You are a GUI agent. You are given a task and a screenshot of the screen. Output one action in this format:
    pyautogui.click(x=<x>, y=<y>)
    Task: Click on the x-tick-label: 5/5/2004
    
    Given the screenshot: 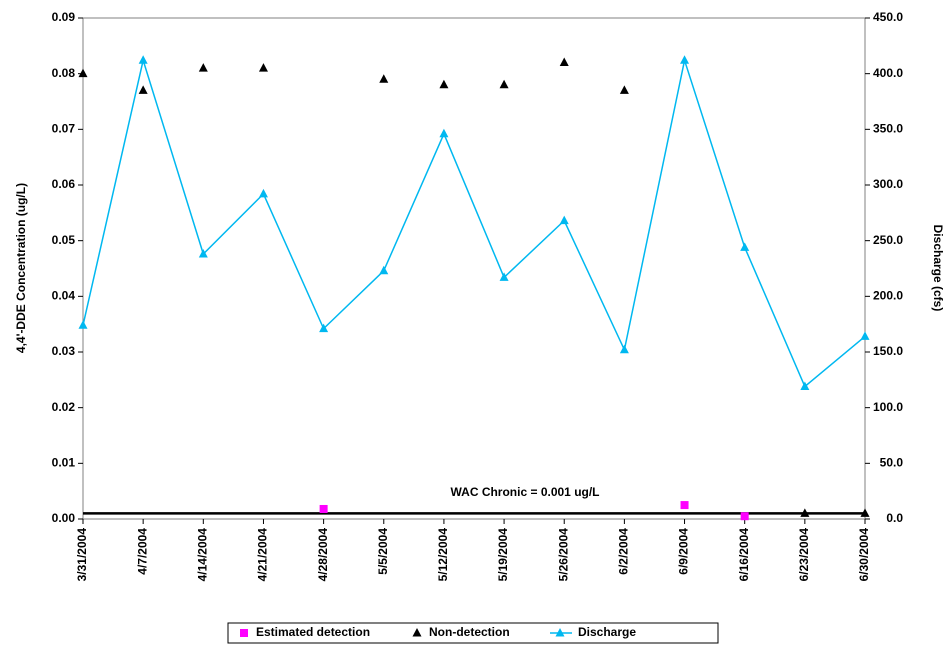 What is the action you would take?
    pyautogui.click(x=383, y=551)
    